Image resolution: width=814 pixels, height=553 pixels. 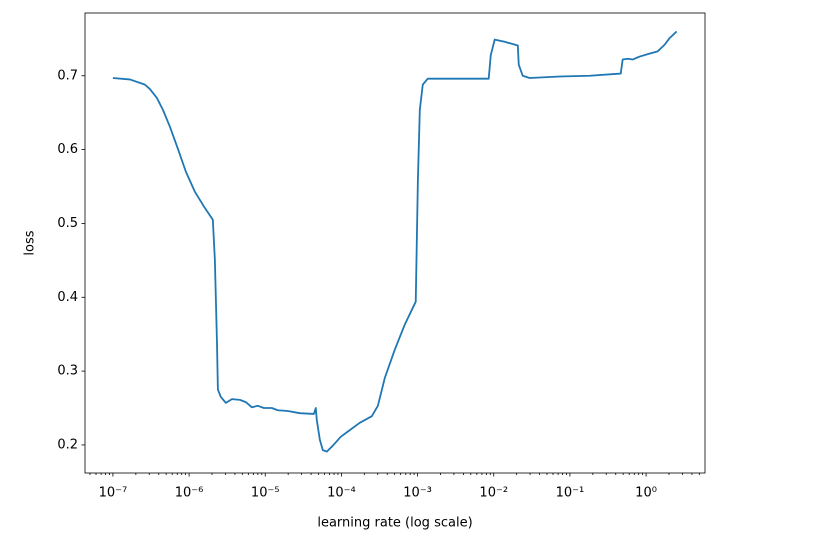 I want to click on x-tick-label: 10⁻¹, so click(x=570, y=493).